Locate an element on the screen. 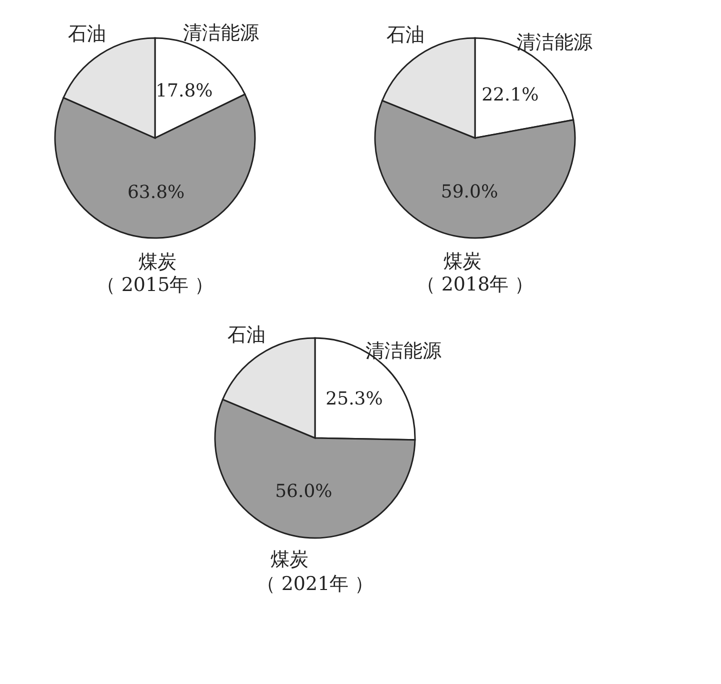  data-label: 22.1% is located at coordinates (510, 95).